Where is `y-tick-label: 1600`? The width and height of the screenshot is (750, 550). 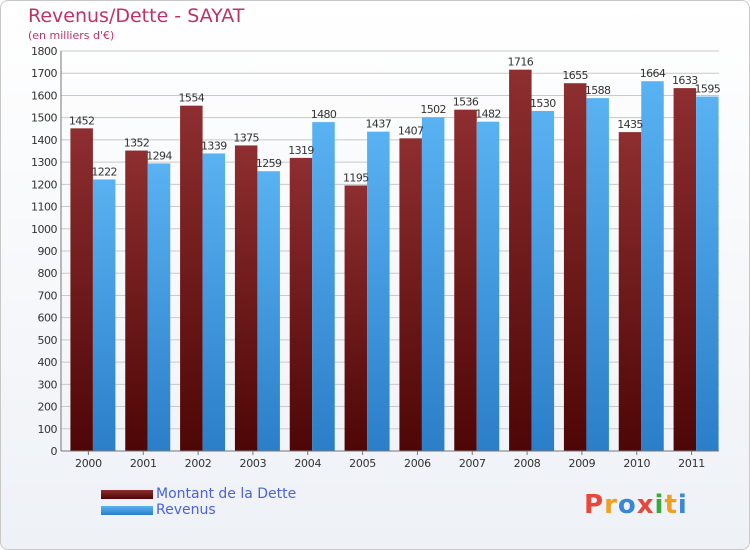 y-tick-label: 1600 is located at coordinates (44, 95).